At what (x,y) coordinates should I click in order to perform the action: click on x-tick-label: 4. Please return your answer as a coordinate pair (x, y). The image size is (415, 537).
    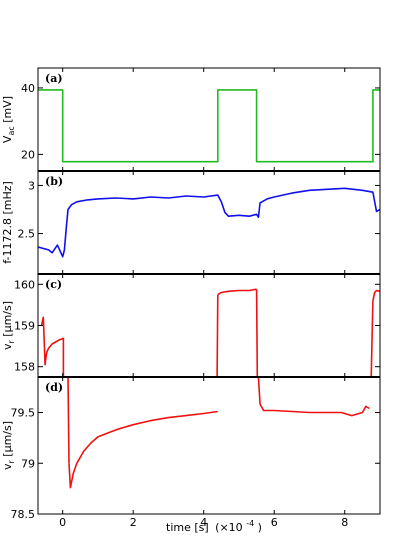
    Looking at the image, I should click on (203, 522).